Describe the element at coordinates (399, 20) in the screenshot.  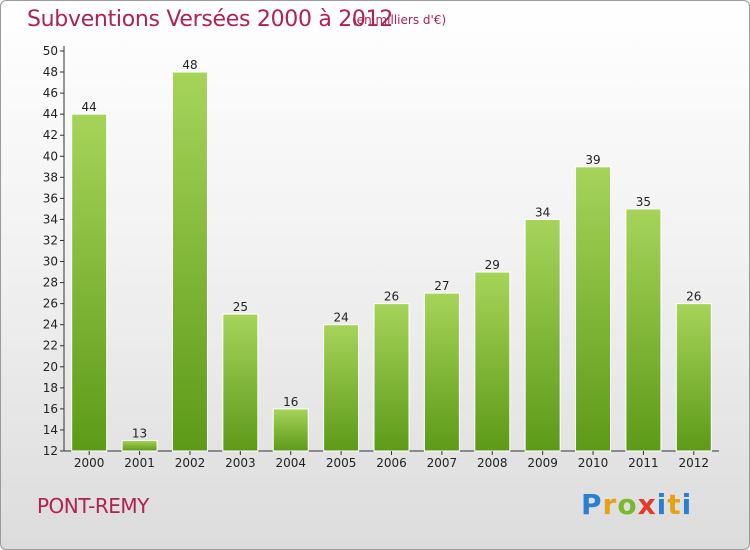
I see `chart-subtitle: (en milliers d'€)` at that location.